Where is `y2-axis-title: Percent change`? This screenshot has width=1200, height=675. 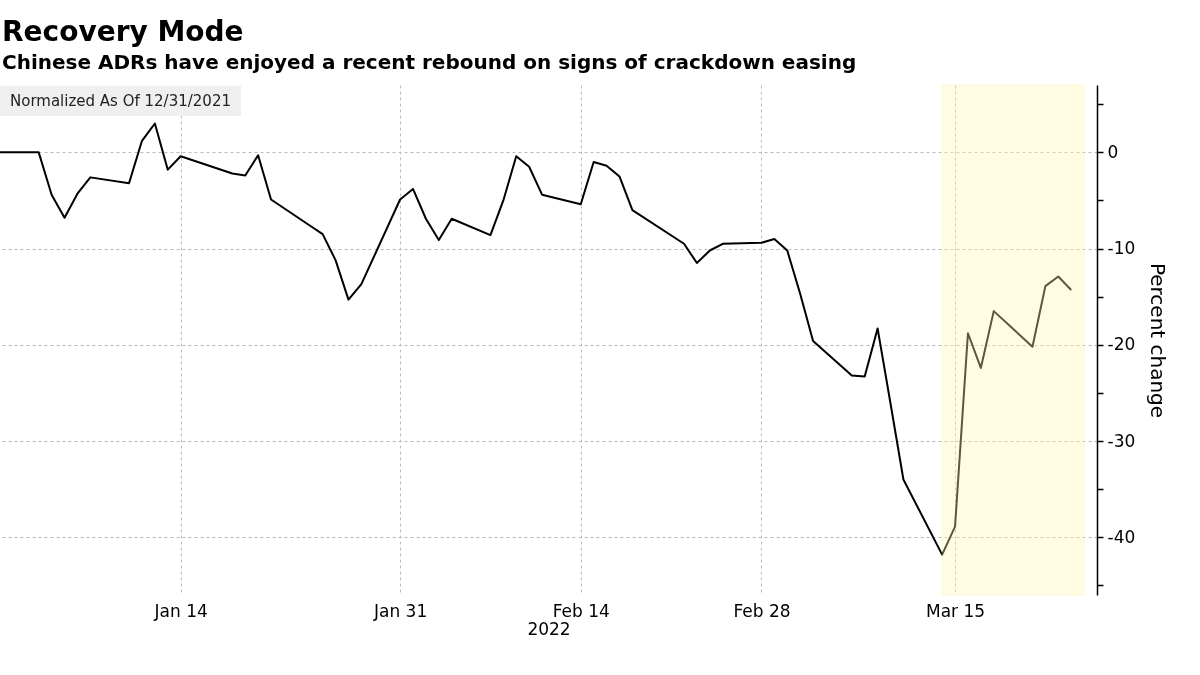
y2-axis-title: Percent change is located at coordinates (1158, 340).